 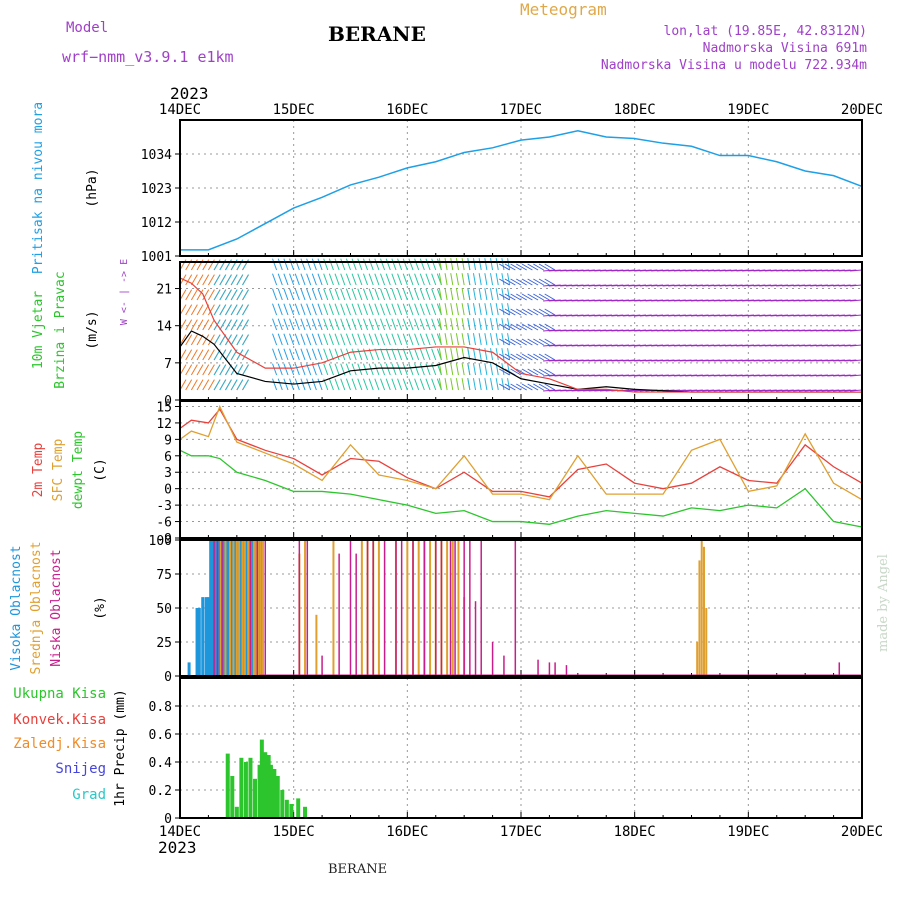 What do you see at coordinates (521, 188) in the screenshot?
I see `panel-frame-pressure` at bounding box center [521, 188].